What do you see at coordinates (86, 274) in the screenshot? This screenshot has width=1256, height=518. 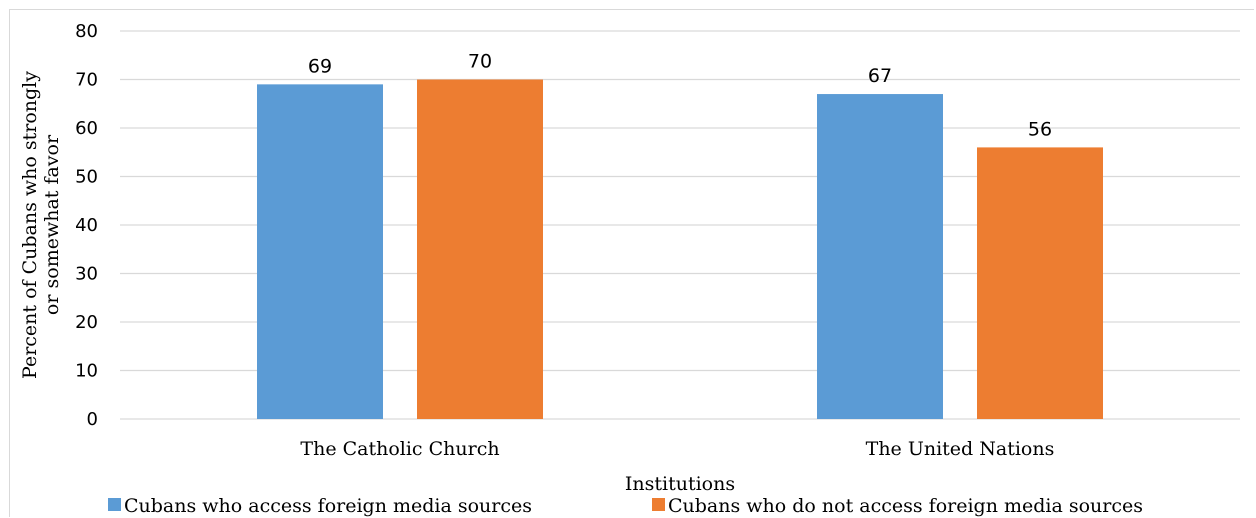 I see `y-tick-label: 30` at bounding box center [86, 274].